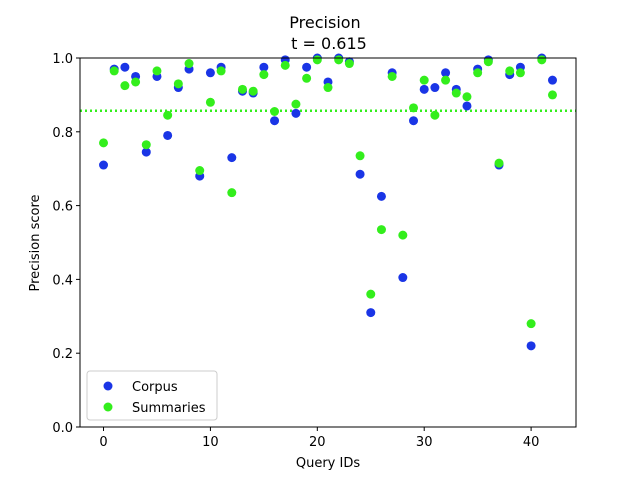  What do you see at coordinates (62, 280) in the screenshot?
I see `y-tick-label: 0.4` at bounding box center [62, 280].